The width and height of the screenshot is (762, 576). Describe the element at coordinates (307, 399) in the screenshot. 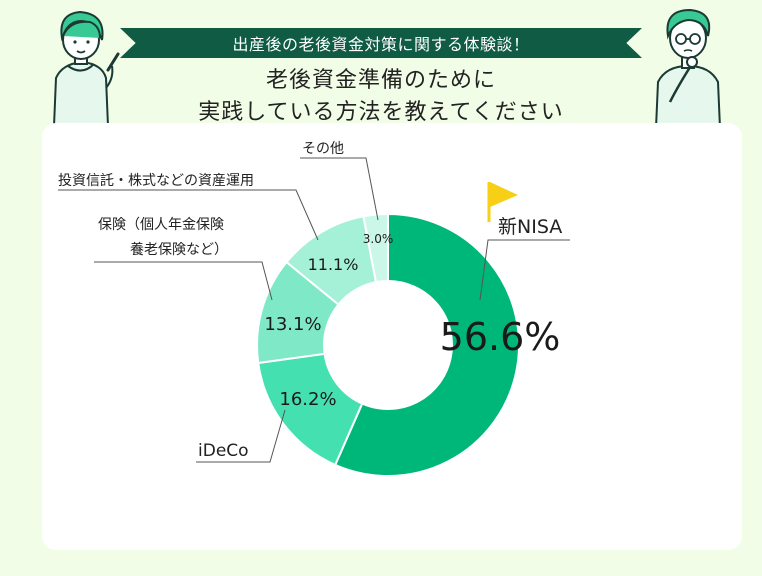

I see `value-label-ideco: 16.2%` at that location.